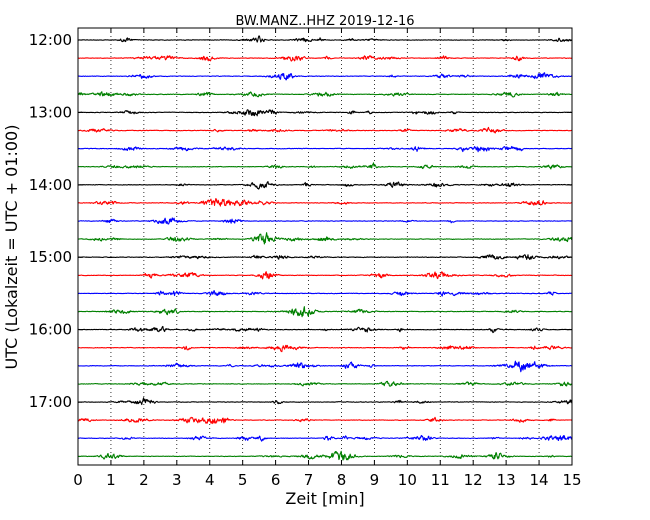 This screenshot has width=650, height=520. I want to click on x-tick-label: 13, so click(506, 480).